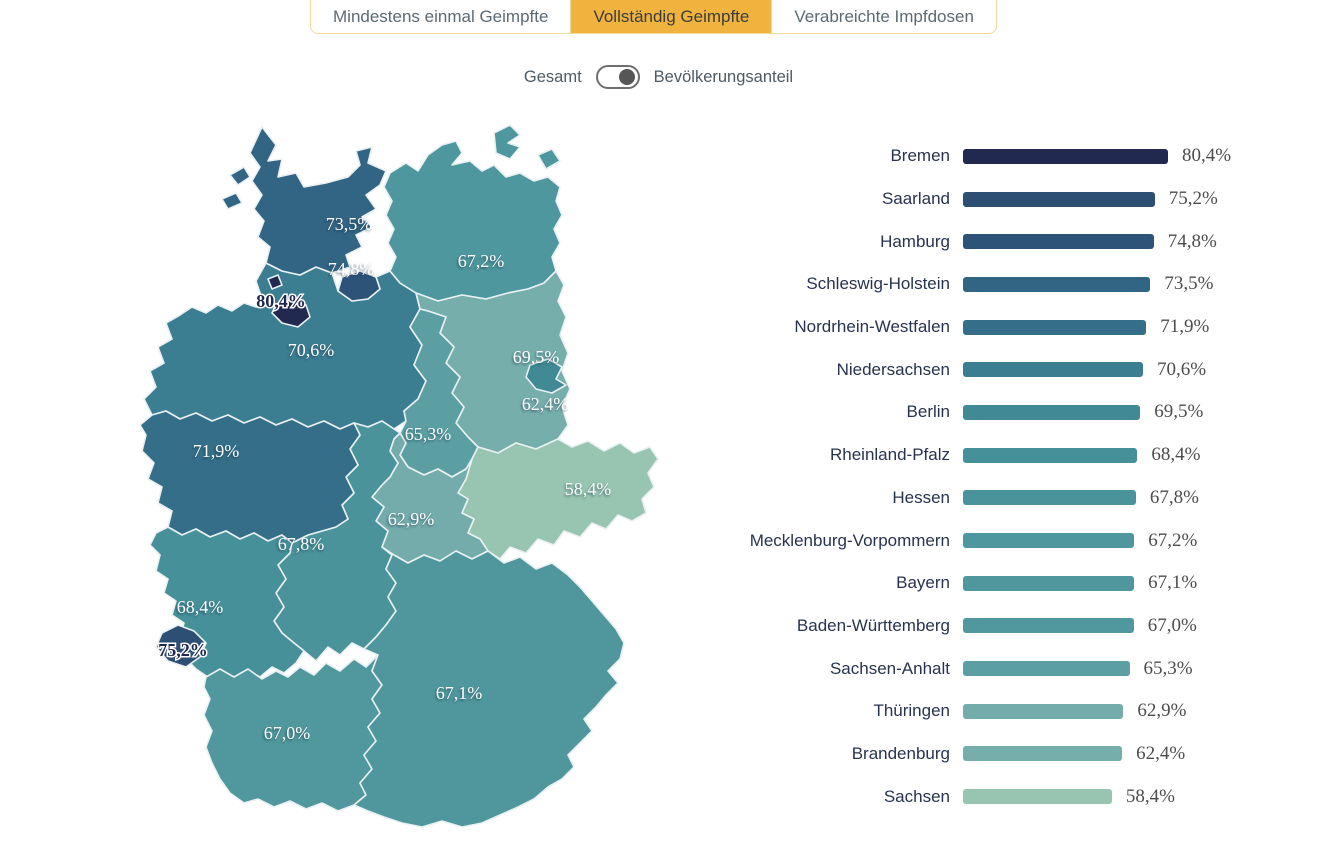 This screenshot has height=845, width=1317. I want to click on bar-row: Bayern 67,1%, so click(995, 583).